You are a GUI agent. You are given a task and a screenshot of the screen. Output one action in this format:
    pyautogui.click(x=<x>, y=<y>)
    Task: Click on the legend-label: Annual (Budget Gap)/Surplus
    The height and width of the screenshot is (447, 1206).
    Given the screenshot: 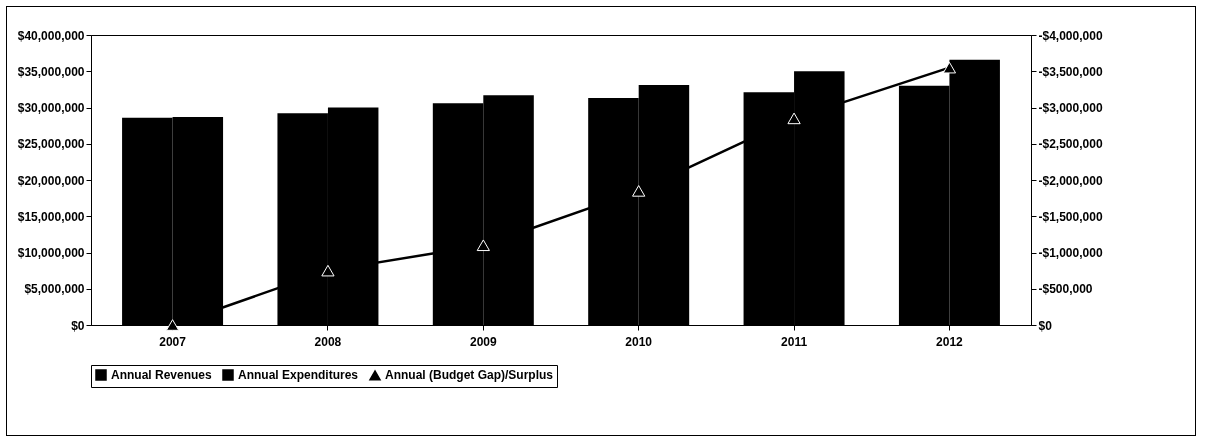 What is the action you would take?
    pyautogui.click(x=469, y=375)
    